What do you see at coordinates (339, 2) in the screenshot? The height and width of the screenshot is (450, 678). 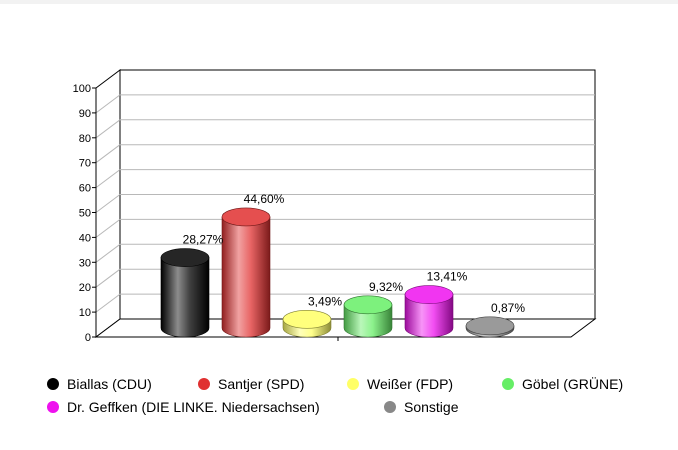 I see `top-bar` at bounding box center [339, 2].